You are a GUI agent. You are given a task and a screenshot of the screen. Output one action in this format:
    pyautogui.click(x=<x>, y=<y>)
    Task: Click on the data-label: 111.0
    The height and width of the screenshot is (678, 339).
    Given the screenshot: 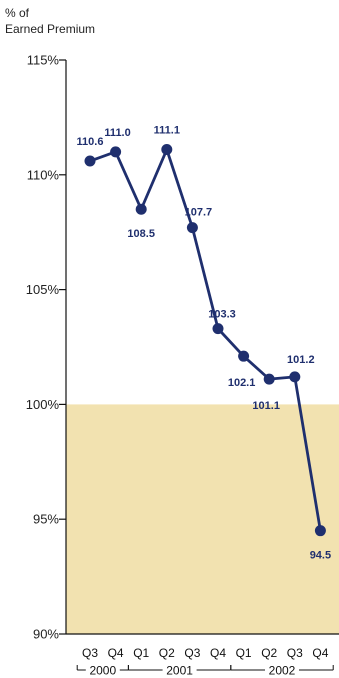 What is the action you would take?
    pyautogui.click(x=117, y=133)
    